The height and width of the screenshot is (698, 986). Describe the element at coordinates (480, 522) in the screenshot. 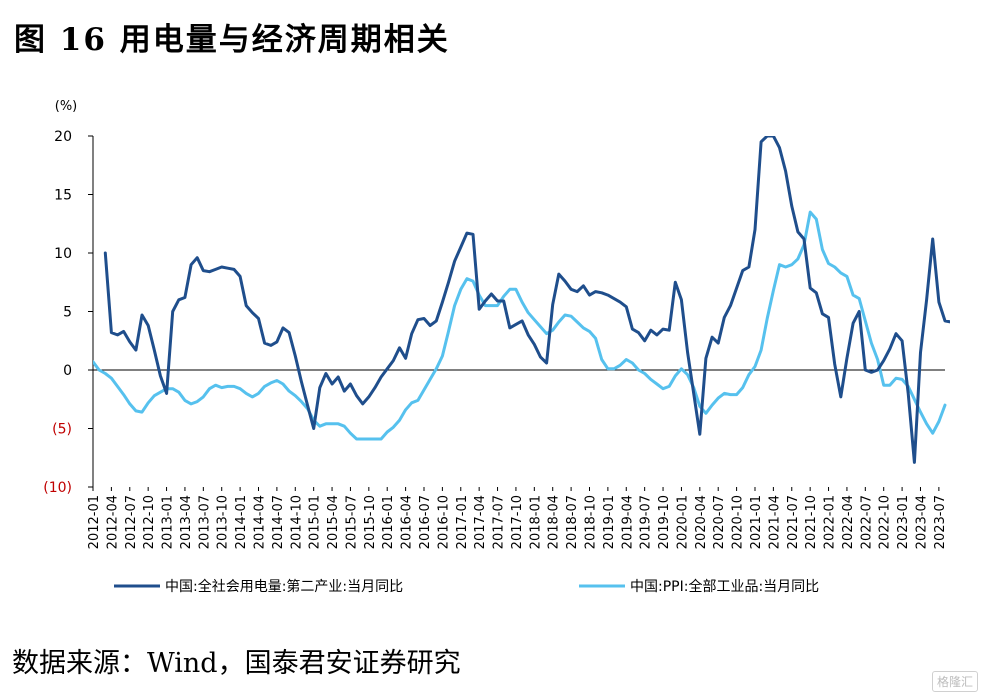

I see `x-tick-label: 2017-04` at that location.